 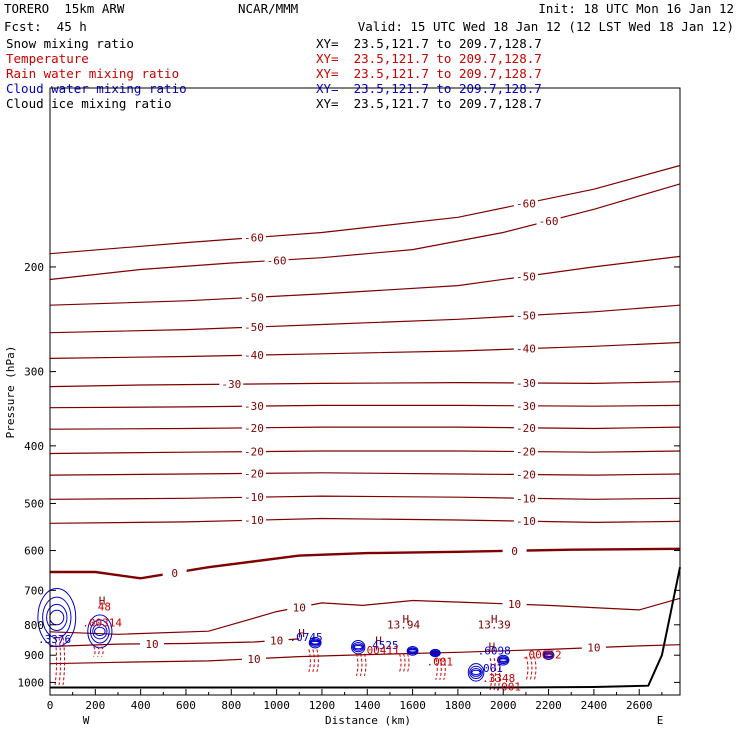 What do you see at coordinates (254, 327) in the screenshot?
I see `isotherm-label: -50` at bounding box center [254, 327].